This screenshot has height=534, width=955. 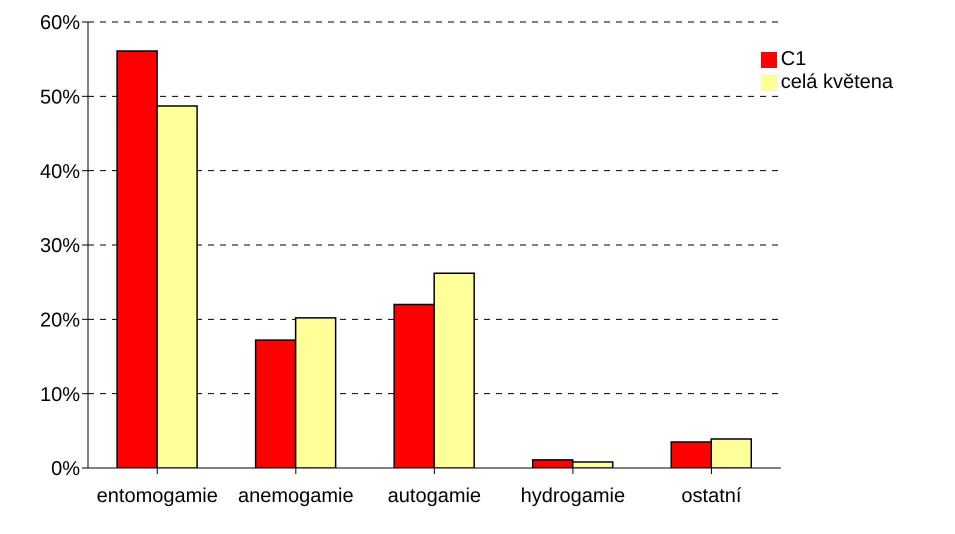 I want to click on y-tick-label: 60%, so click(x=60, y=23).